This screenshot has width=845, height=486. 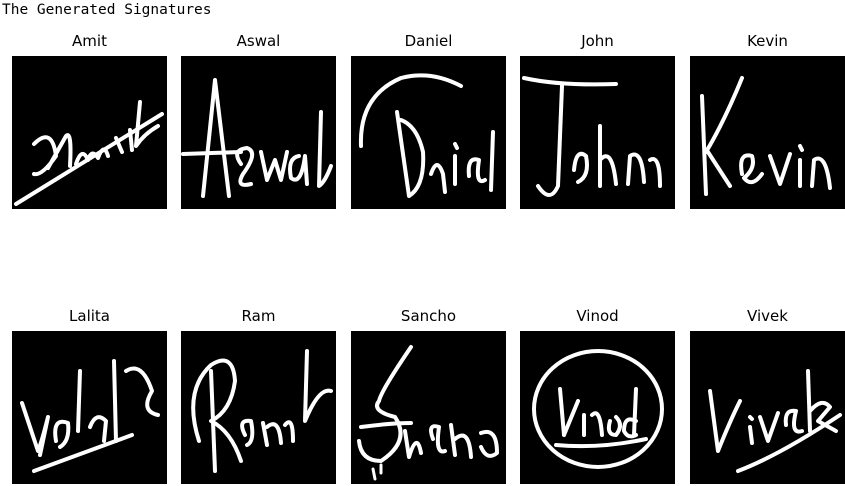 I want to click on signature-label: Vinod, so click(x=597, y=316).